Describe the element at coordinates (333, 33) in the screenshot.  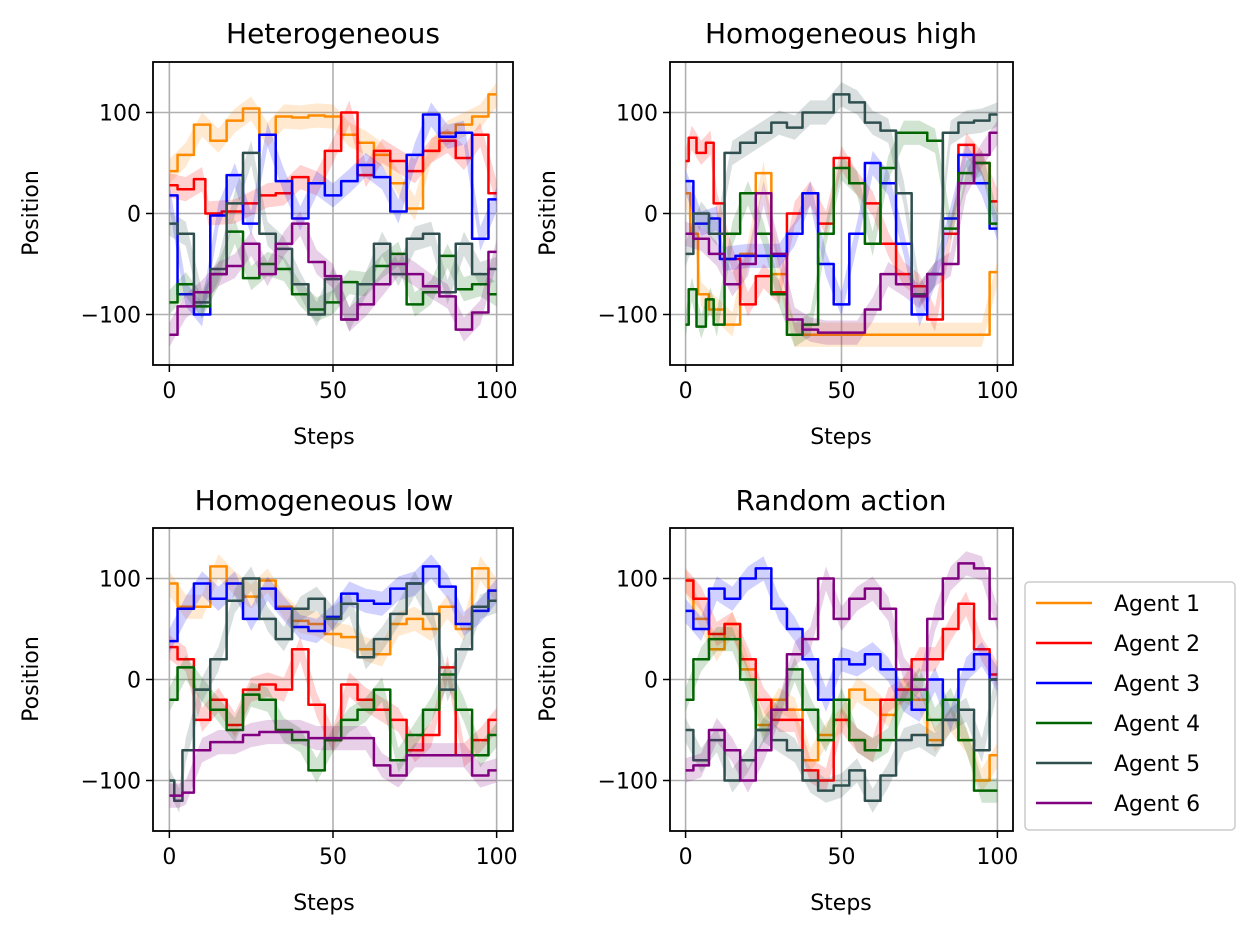
I see `subplot-title: Heterogeneous` at that location.